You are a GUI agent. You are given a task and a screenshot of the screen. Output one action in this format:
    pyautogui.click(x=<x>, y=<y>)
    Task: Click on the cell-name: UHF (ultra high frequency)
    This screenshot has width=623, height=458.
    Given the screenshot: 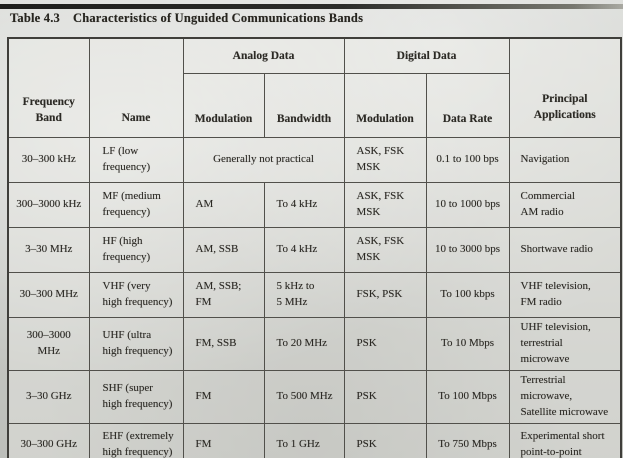 What is the action you would take?
    pyautogui.click(x=136, y=344)
    